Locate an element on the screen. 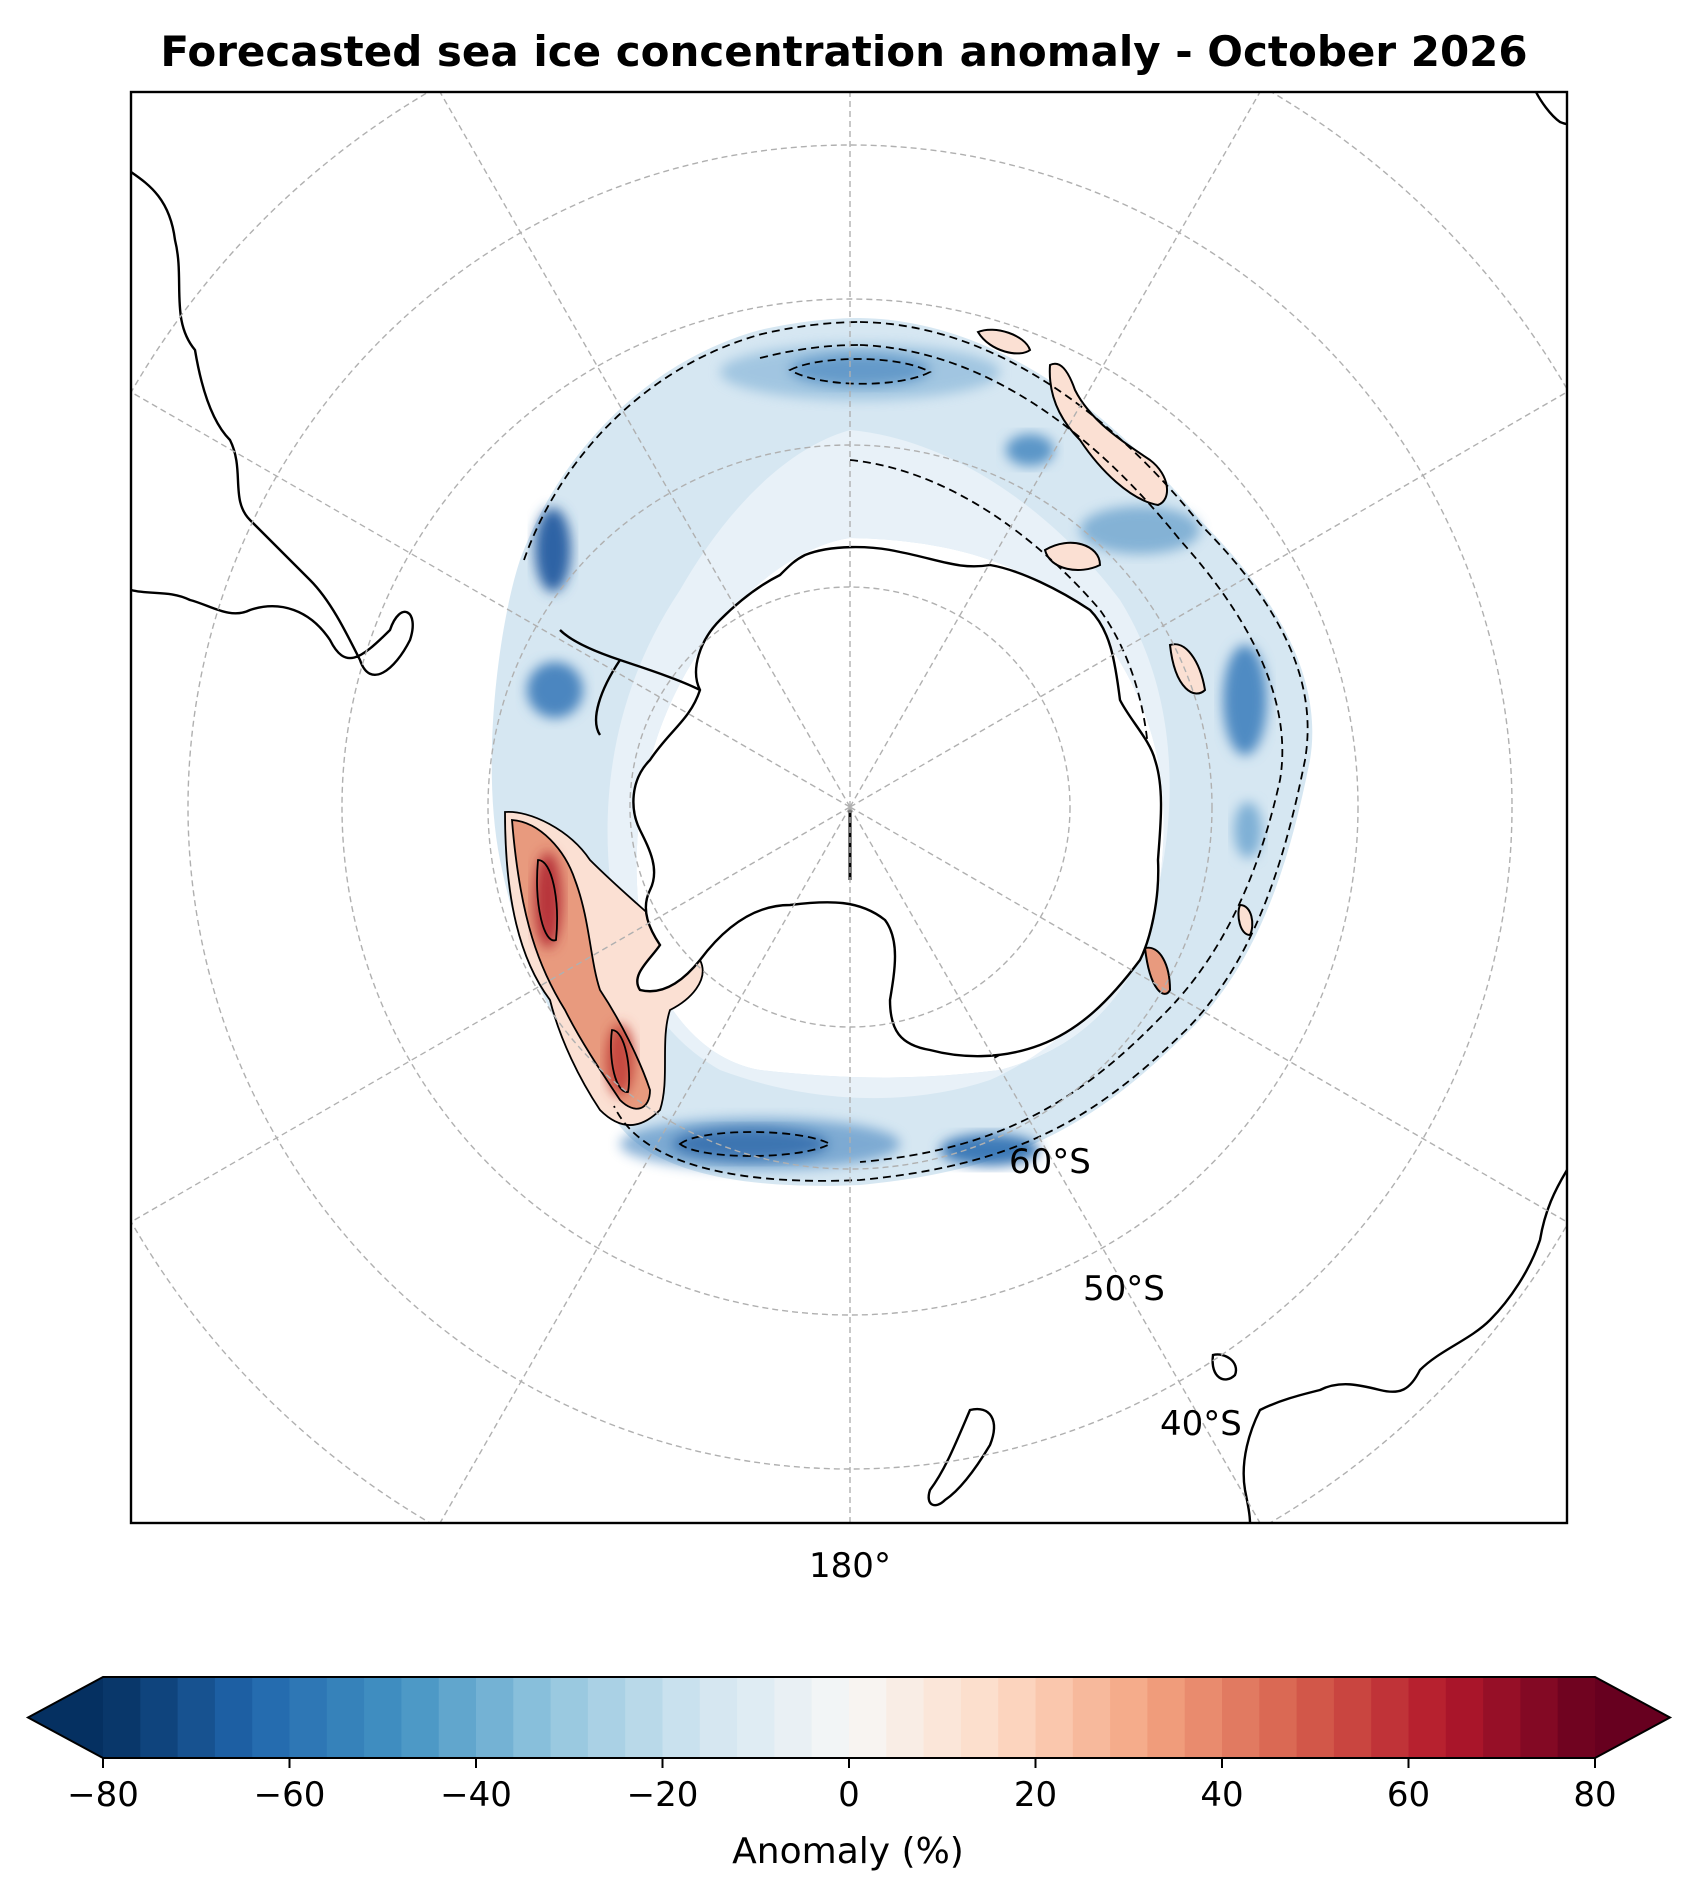 The image size is (1688, 1899). positive-anomaly-east-antarctica is located at coordinates (1157, 970).